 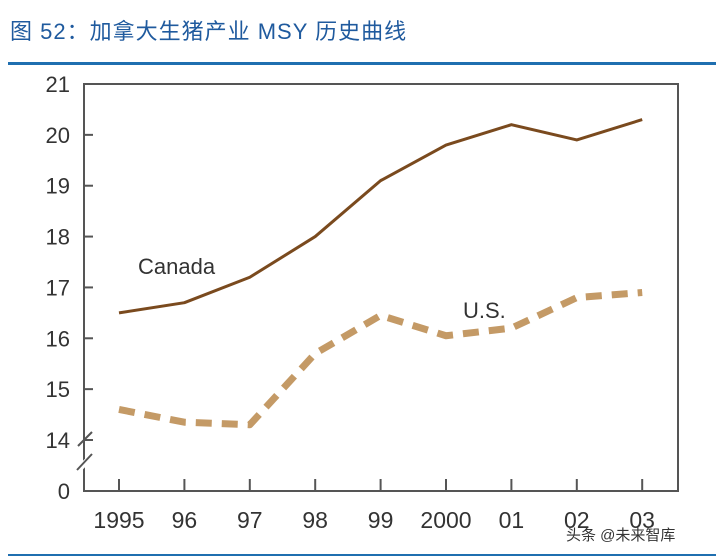 What do you see at coordinates (185, 520) in the screenshot?
I see `x-tick-label: 96` at bounding box center [185, 520].